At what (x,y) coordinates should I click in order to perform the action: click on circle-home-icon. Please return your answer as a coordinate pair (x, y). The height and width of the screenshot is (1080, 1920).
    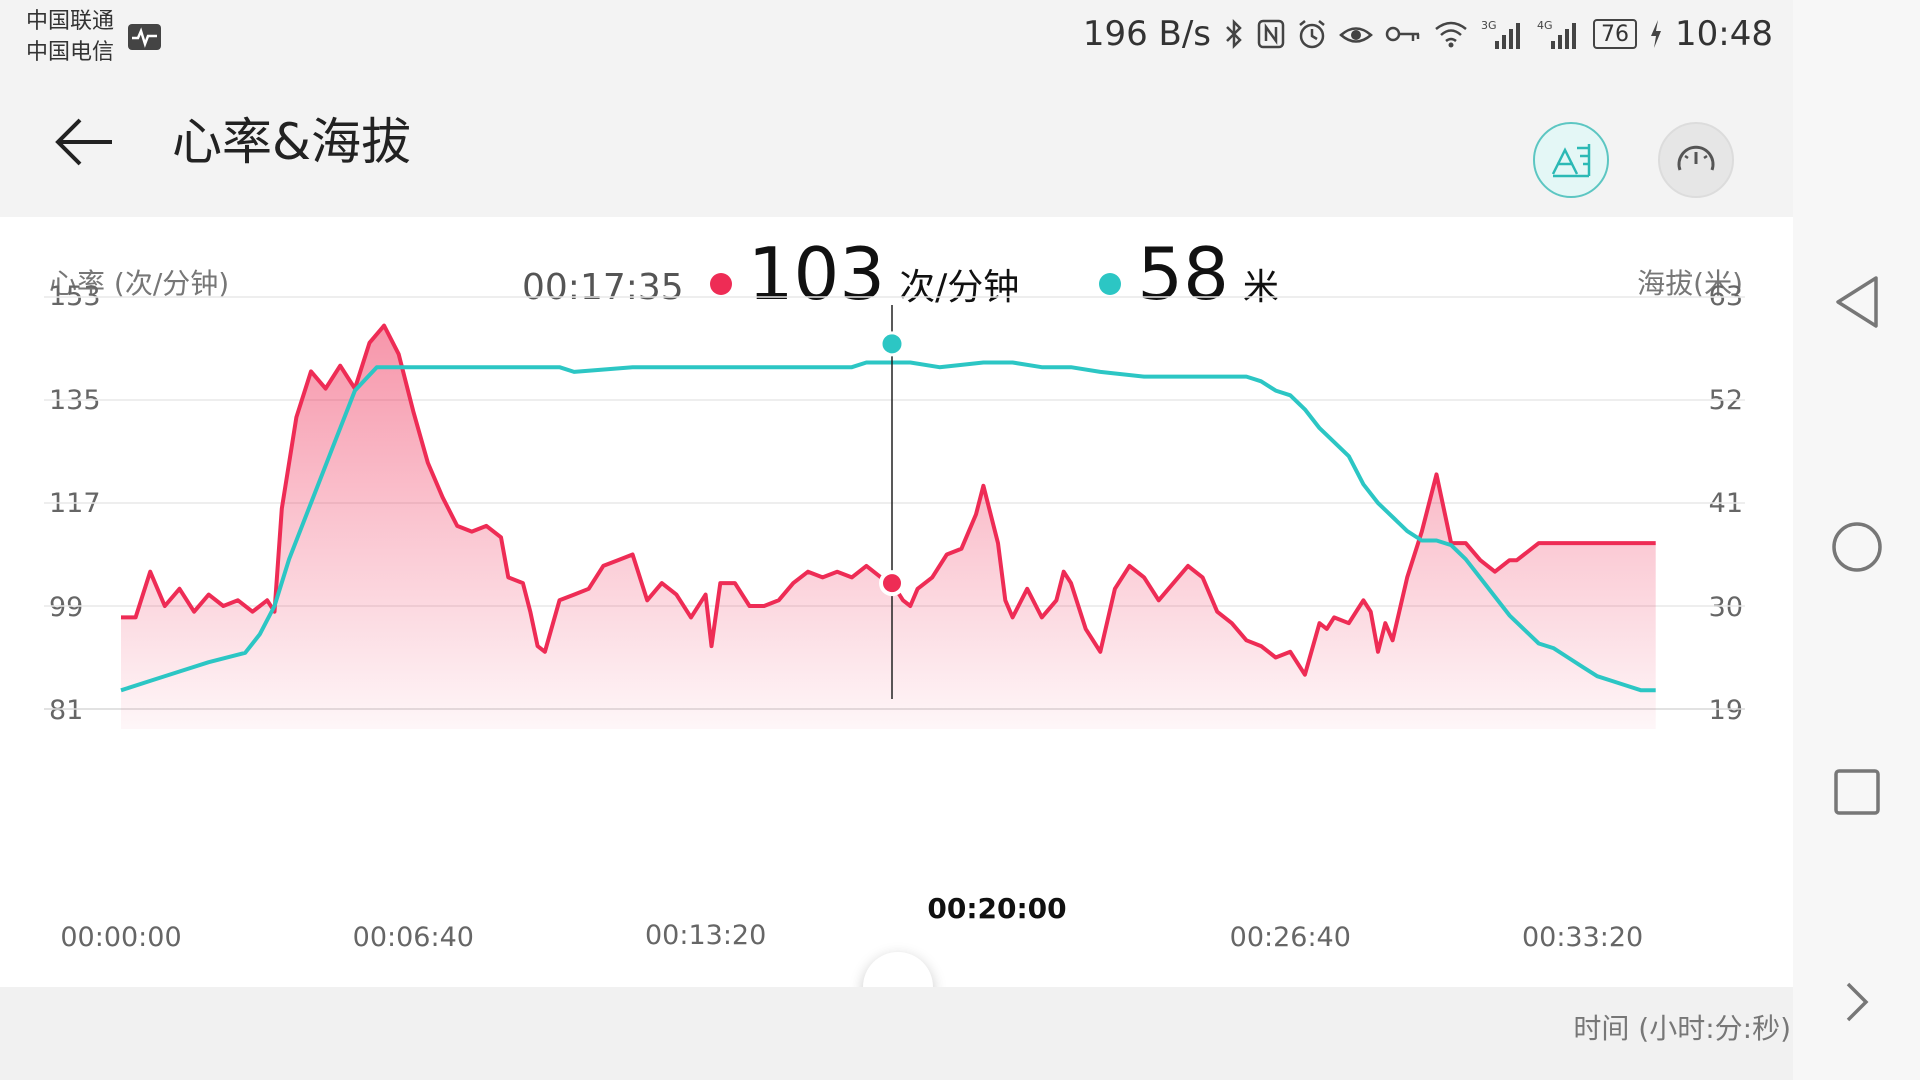
    Looking at the image, I should click on (1857, 547).